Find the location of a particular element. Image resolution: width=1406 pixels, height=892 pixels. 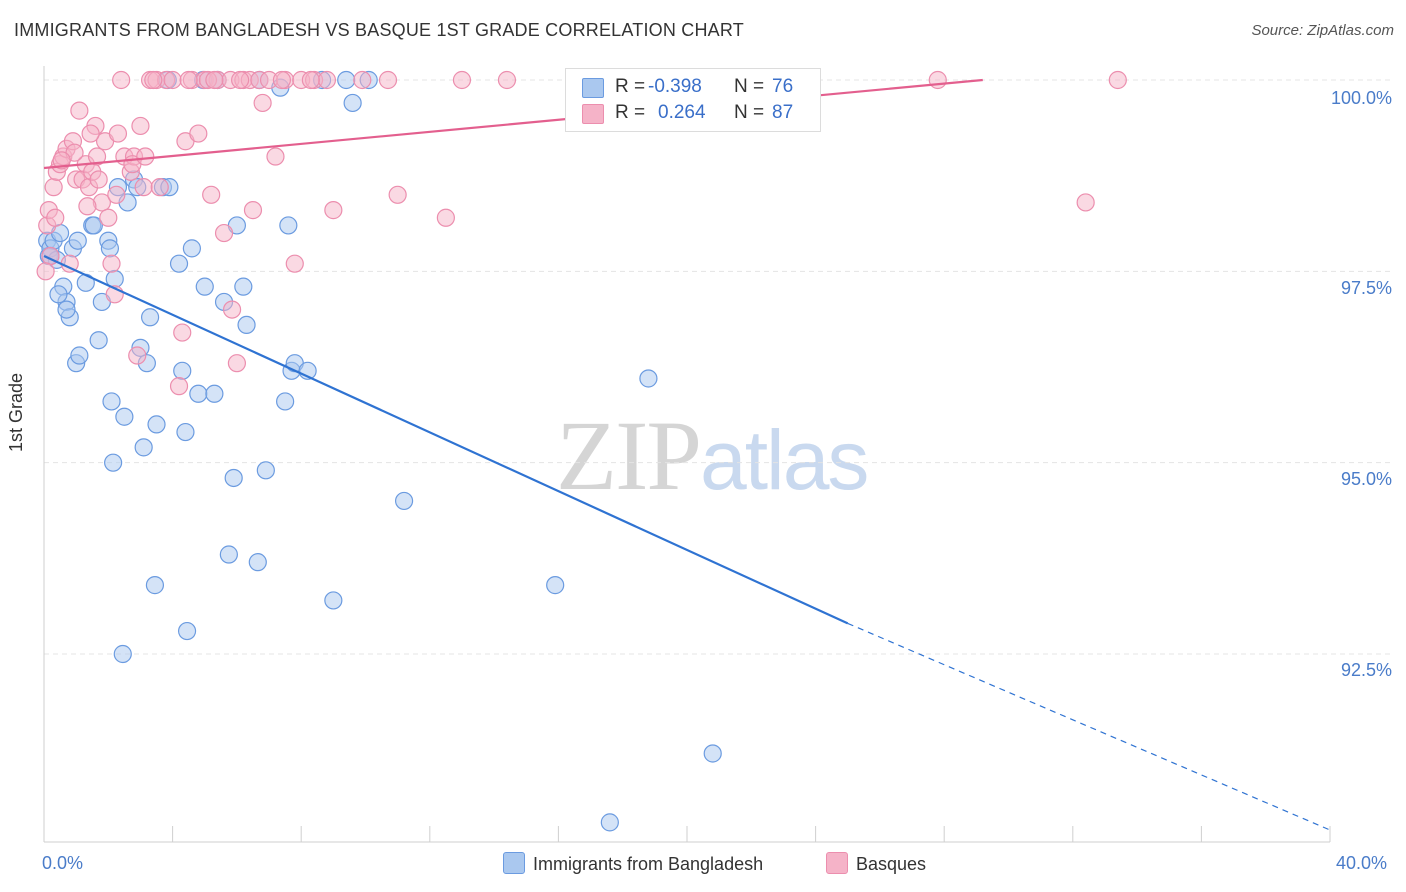

bottom-legend-label-bangladesh: Immigrants from Bangladesh is located at coordinates (648, 864).